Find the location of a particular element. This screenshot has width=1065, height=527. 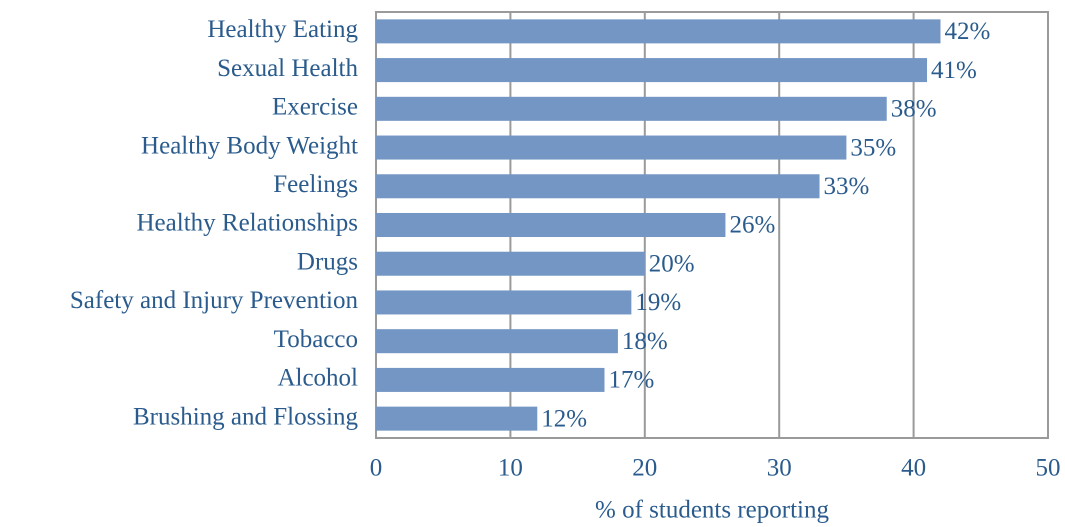

x-tick-label: 20 is located at coordinates (644, 468).